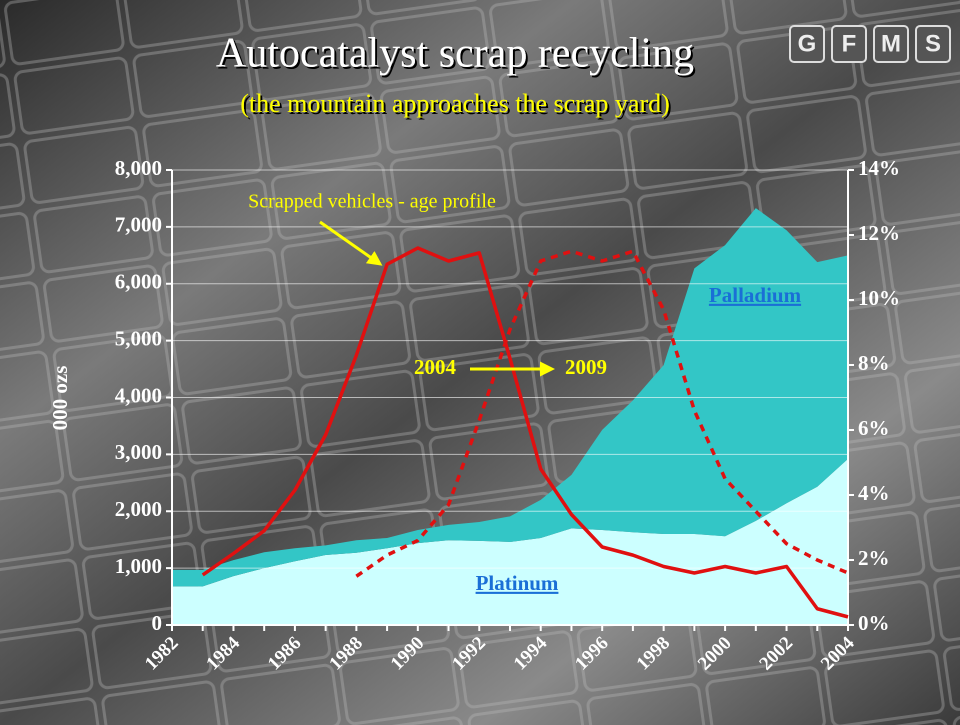 The width and height of the screenshot is (960, 725). I want to click on logo-letter: M, so click(891, 43).